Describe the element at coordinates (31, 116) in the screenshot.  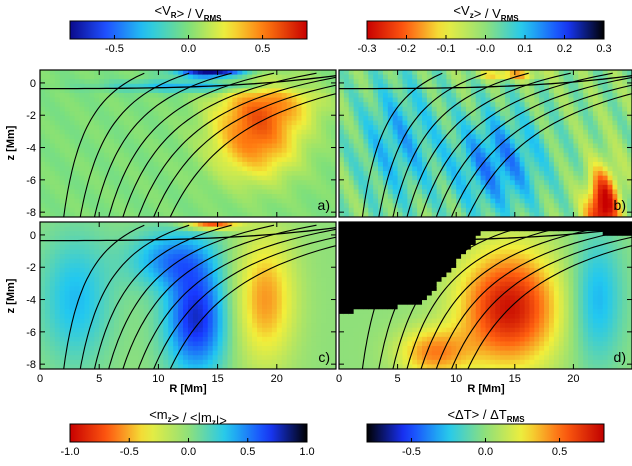
I see `y-tick-label: -2` at that location.